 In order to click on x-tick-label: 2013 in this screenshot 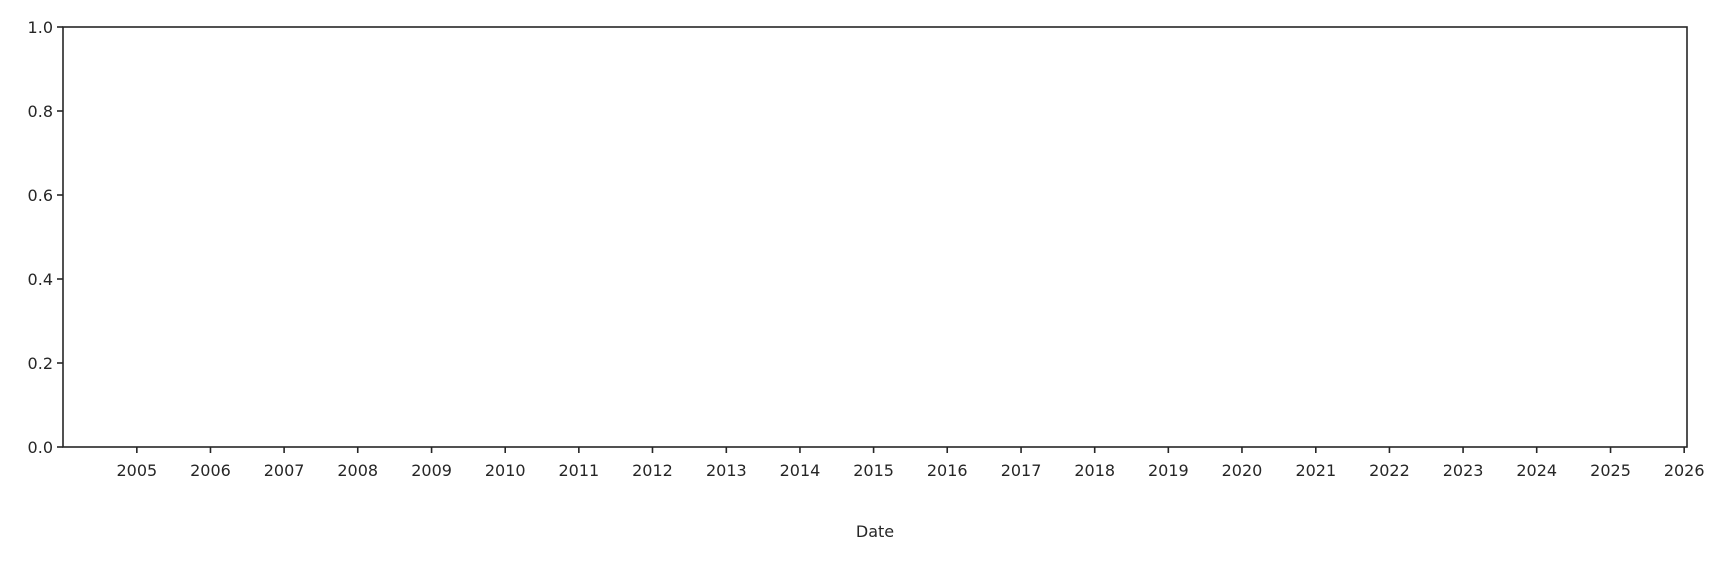, I will do `click(726, 470)`.